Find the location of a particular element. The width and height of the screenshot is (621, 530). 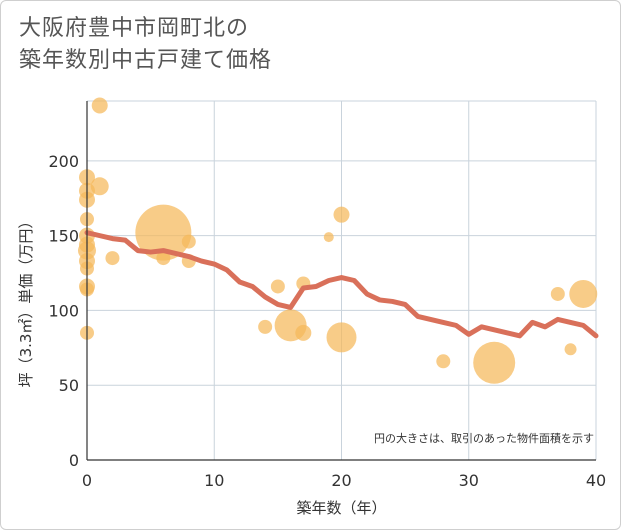

y-tick-label: 0 is located at coordinates (74, 460).